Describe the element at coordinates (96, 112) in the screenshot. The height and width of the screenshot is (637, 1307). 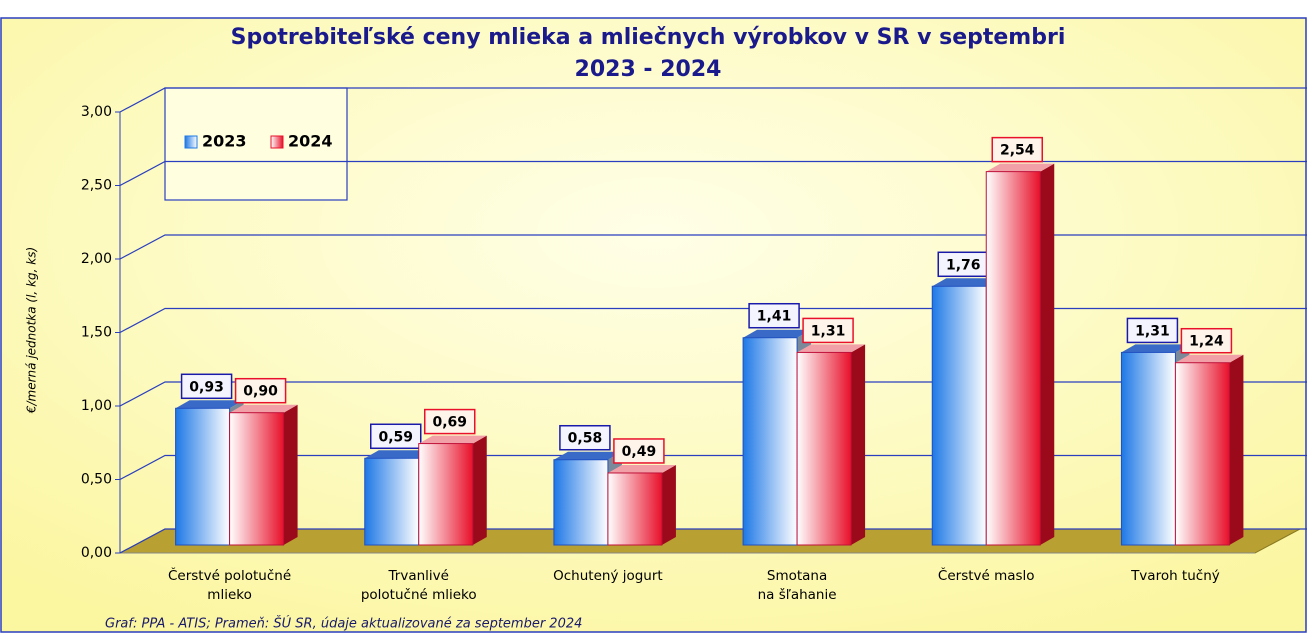
I see `y-tick-label: 3,00` at that location.